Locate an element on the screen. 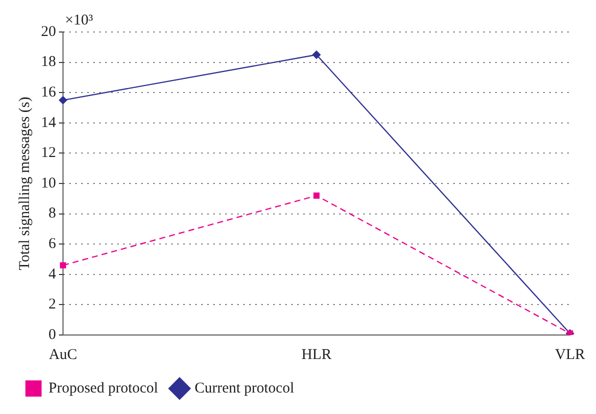  x-tick-label: AuC is located at coordinates (63, 354).